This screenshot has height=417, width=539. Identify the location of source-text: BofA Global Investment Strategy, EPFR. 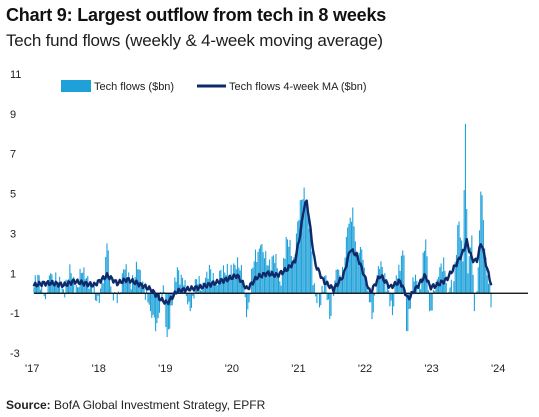
(160, 405).